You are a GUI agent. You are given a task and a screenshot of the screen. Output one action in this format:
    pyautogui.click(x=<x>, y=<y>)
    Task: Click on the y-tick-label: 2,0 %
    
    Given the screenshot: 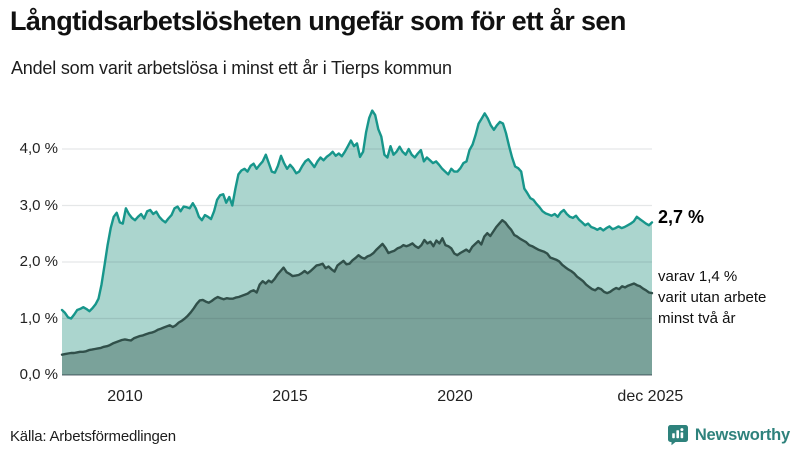 What is the action you would take?
    pyautogui.click(x=38, y=261)
    